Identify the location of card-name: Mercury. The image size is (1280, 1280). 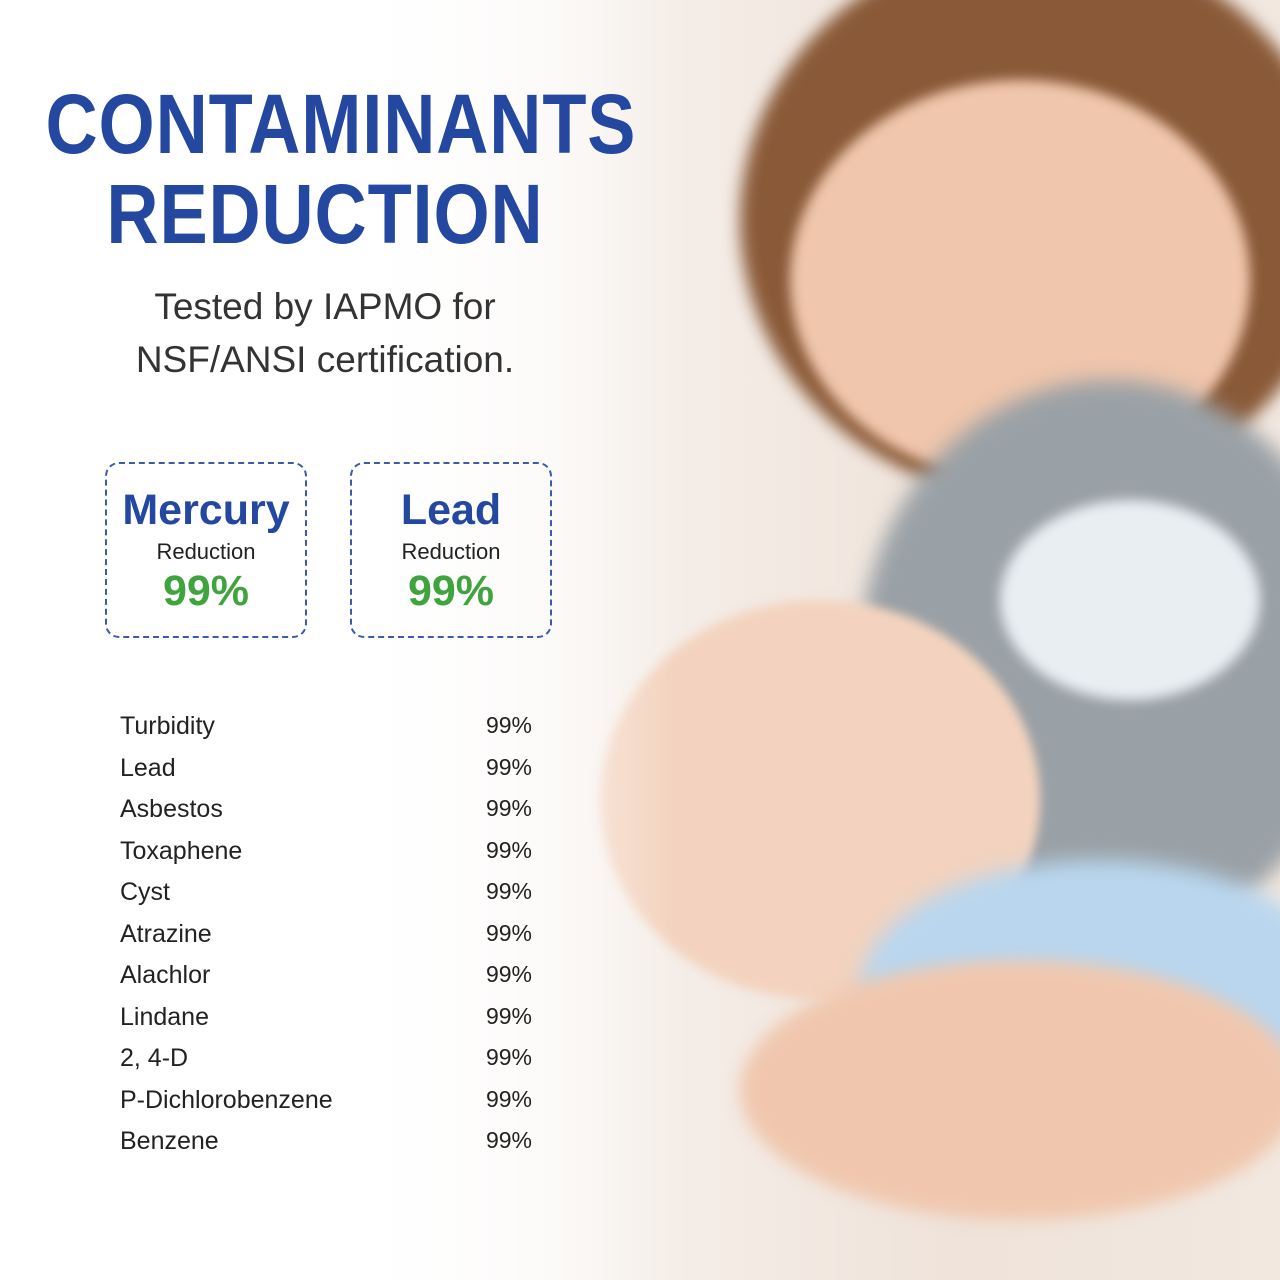
(206, 510).